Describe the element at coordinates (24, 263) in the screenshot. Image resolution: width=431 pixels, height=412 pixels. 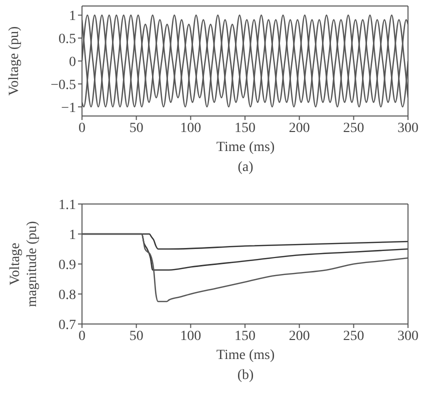
I see `y-axis-title: Voltage magnitude (pu)` at that location.